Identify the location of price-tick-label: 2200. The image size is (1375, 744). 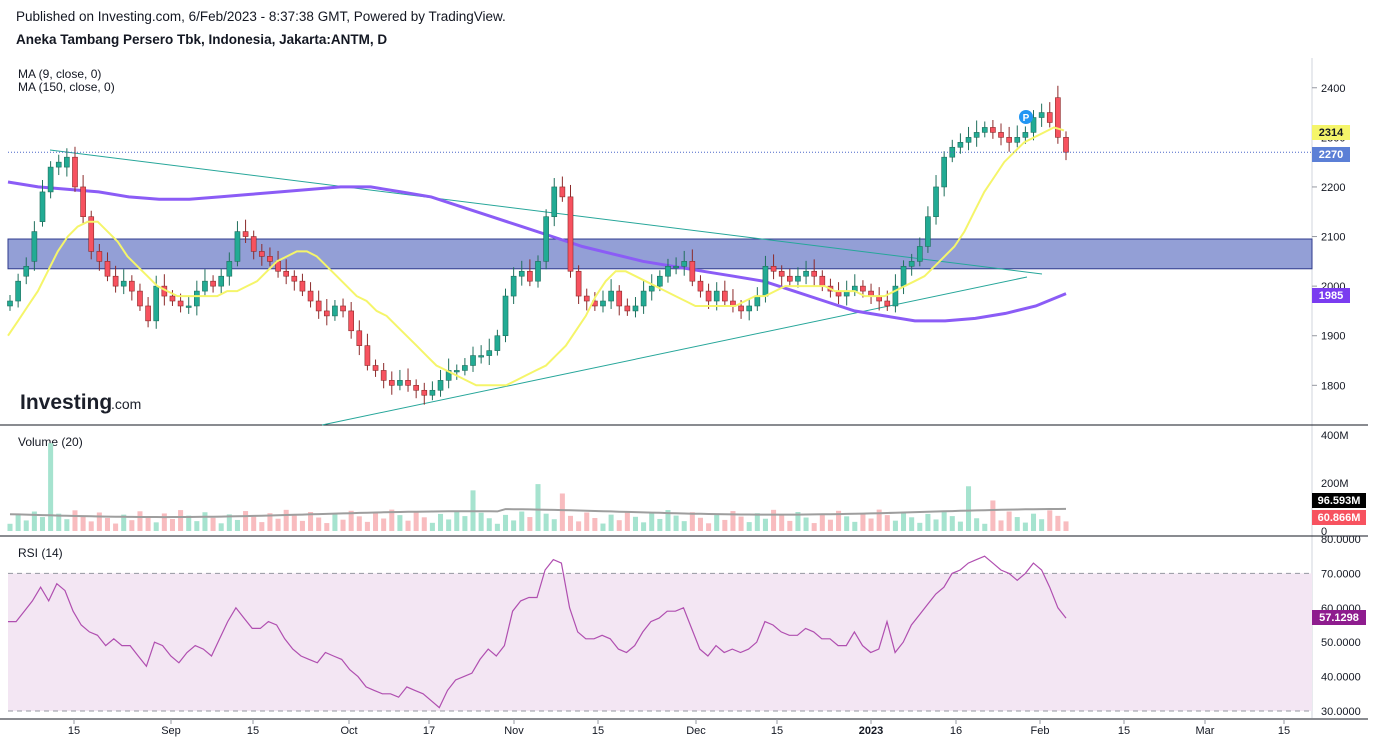
(1333, 188).